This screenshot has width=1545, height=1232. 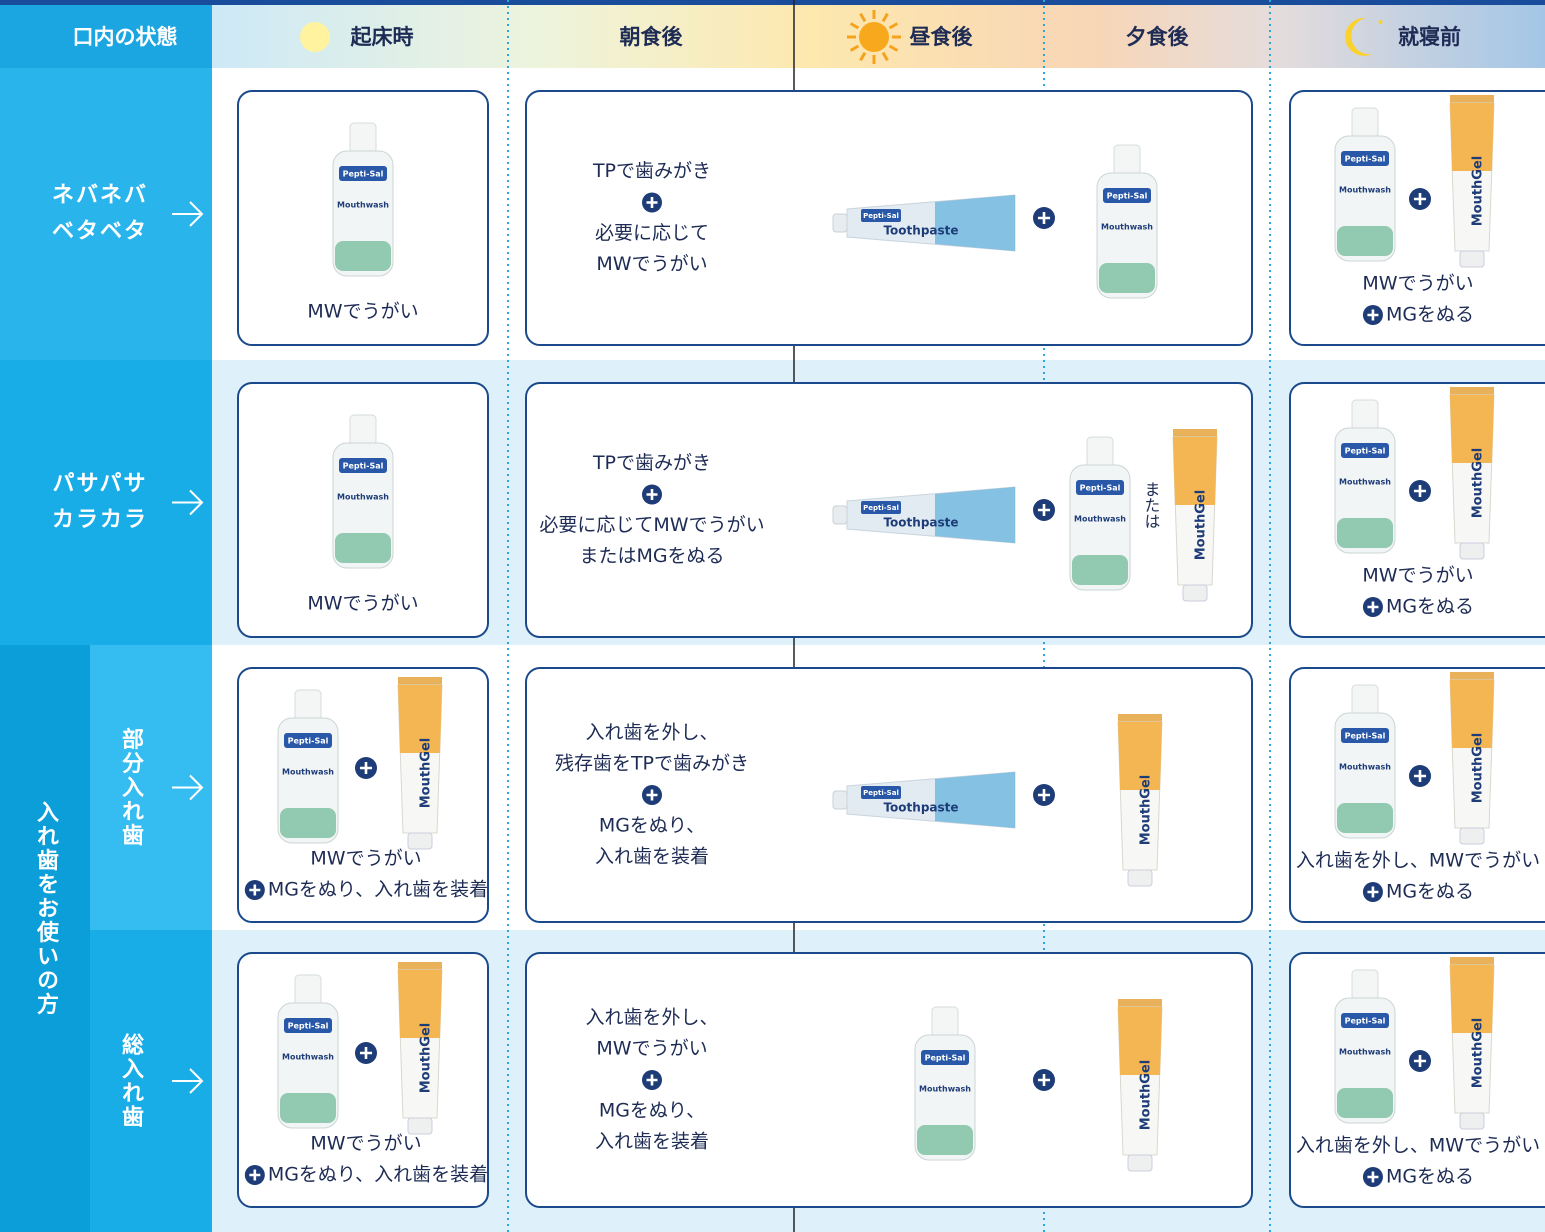 What do you see at coordinates (45, 938) in the screenshot?
I see `group-label-cell` at bounding box center [45, 938].